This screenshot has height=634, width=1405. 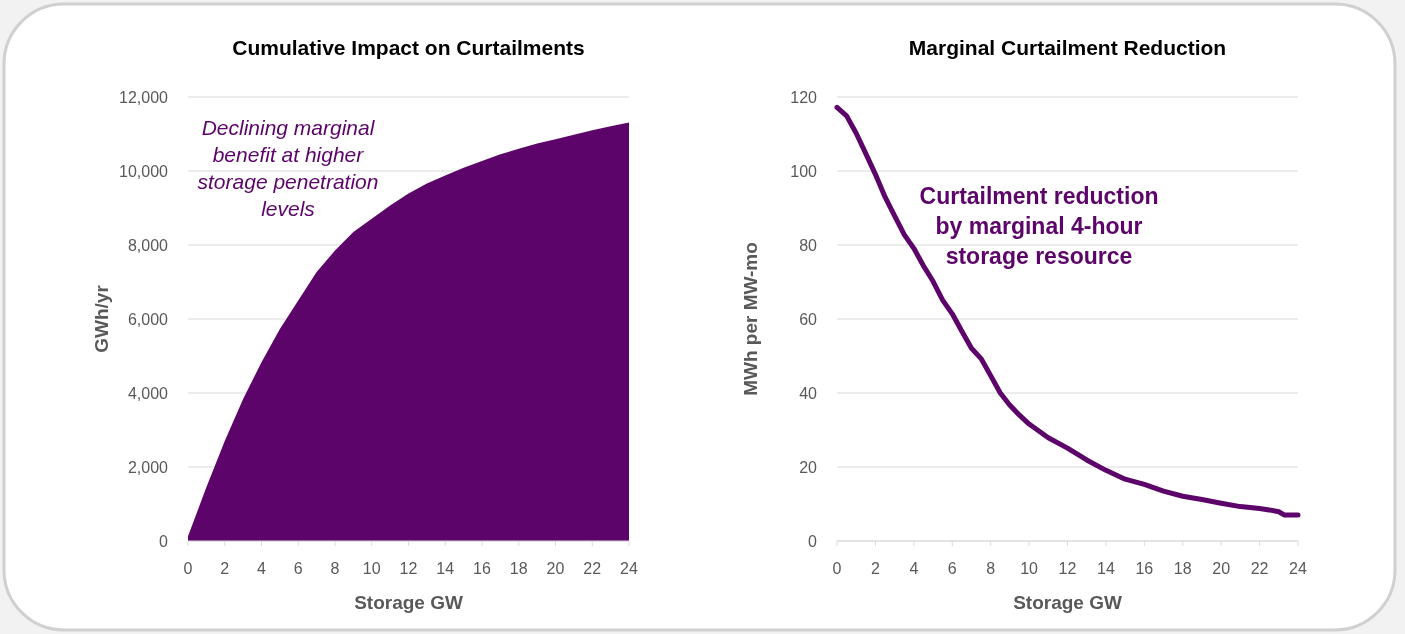 I want to click on annotation: Curtailment reduction by marginal 4-hour storage resource, so click(x=1039, y=226).